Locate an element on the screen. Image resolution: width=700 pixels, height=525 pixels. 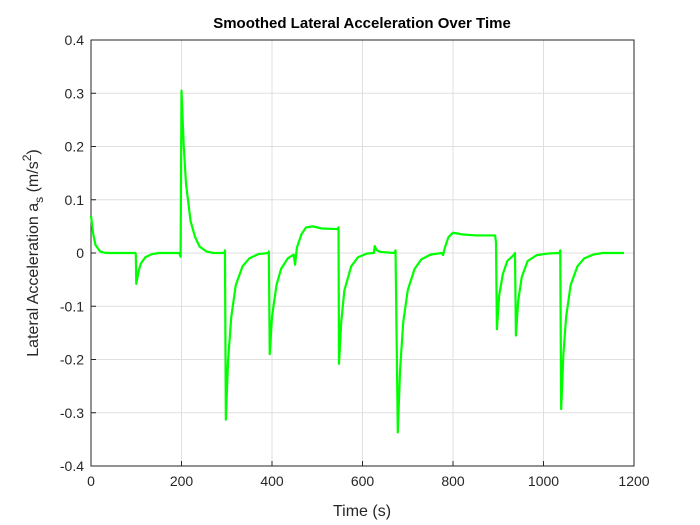
x-tick-label: 1200 is located at coordinates (633, 481).